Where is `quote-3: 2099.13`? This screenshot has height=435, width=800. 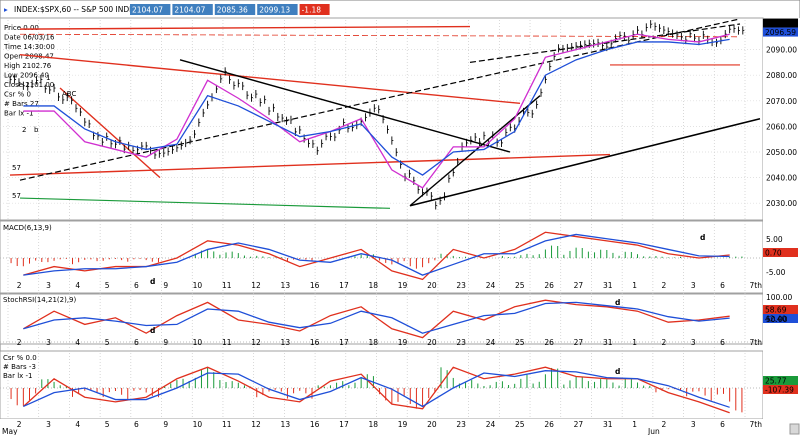
quote-3: 2099.13 is located at coordinates (274, 10).